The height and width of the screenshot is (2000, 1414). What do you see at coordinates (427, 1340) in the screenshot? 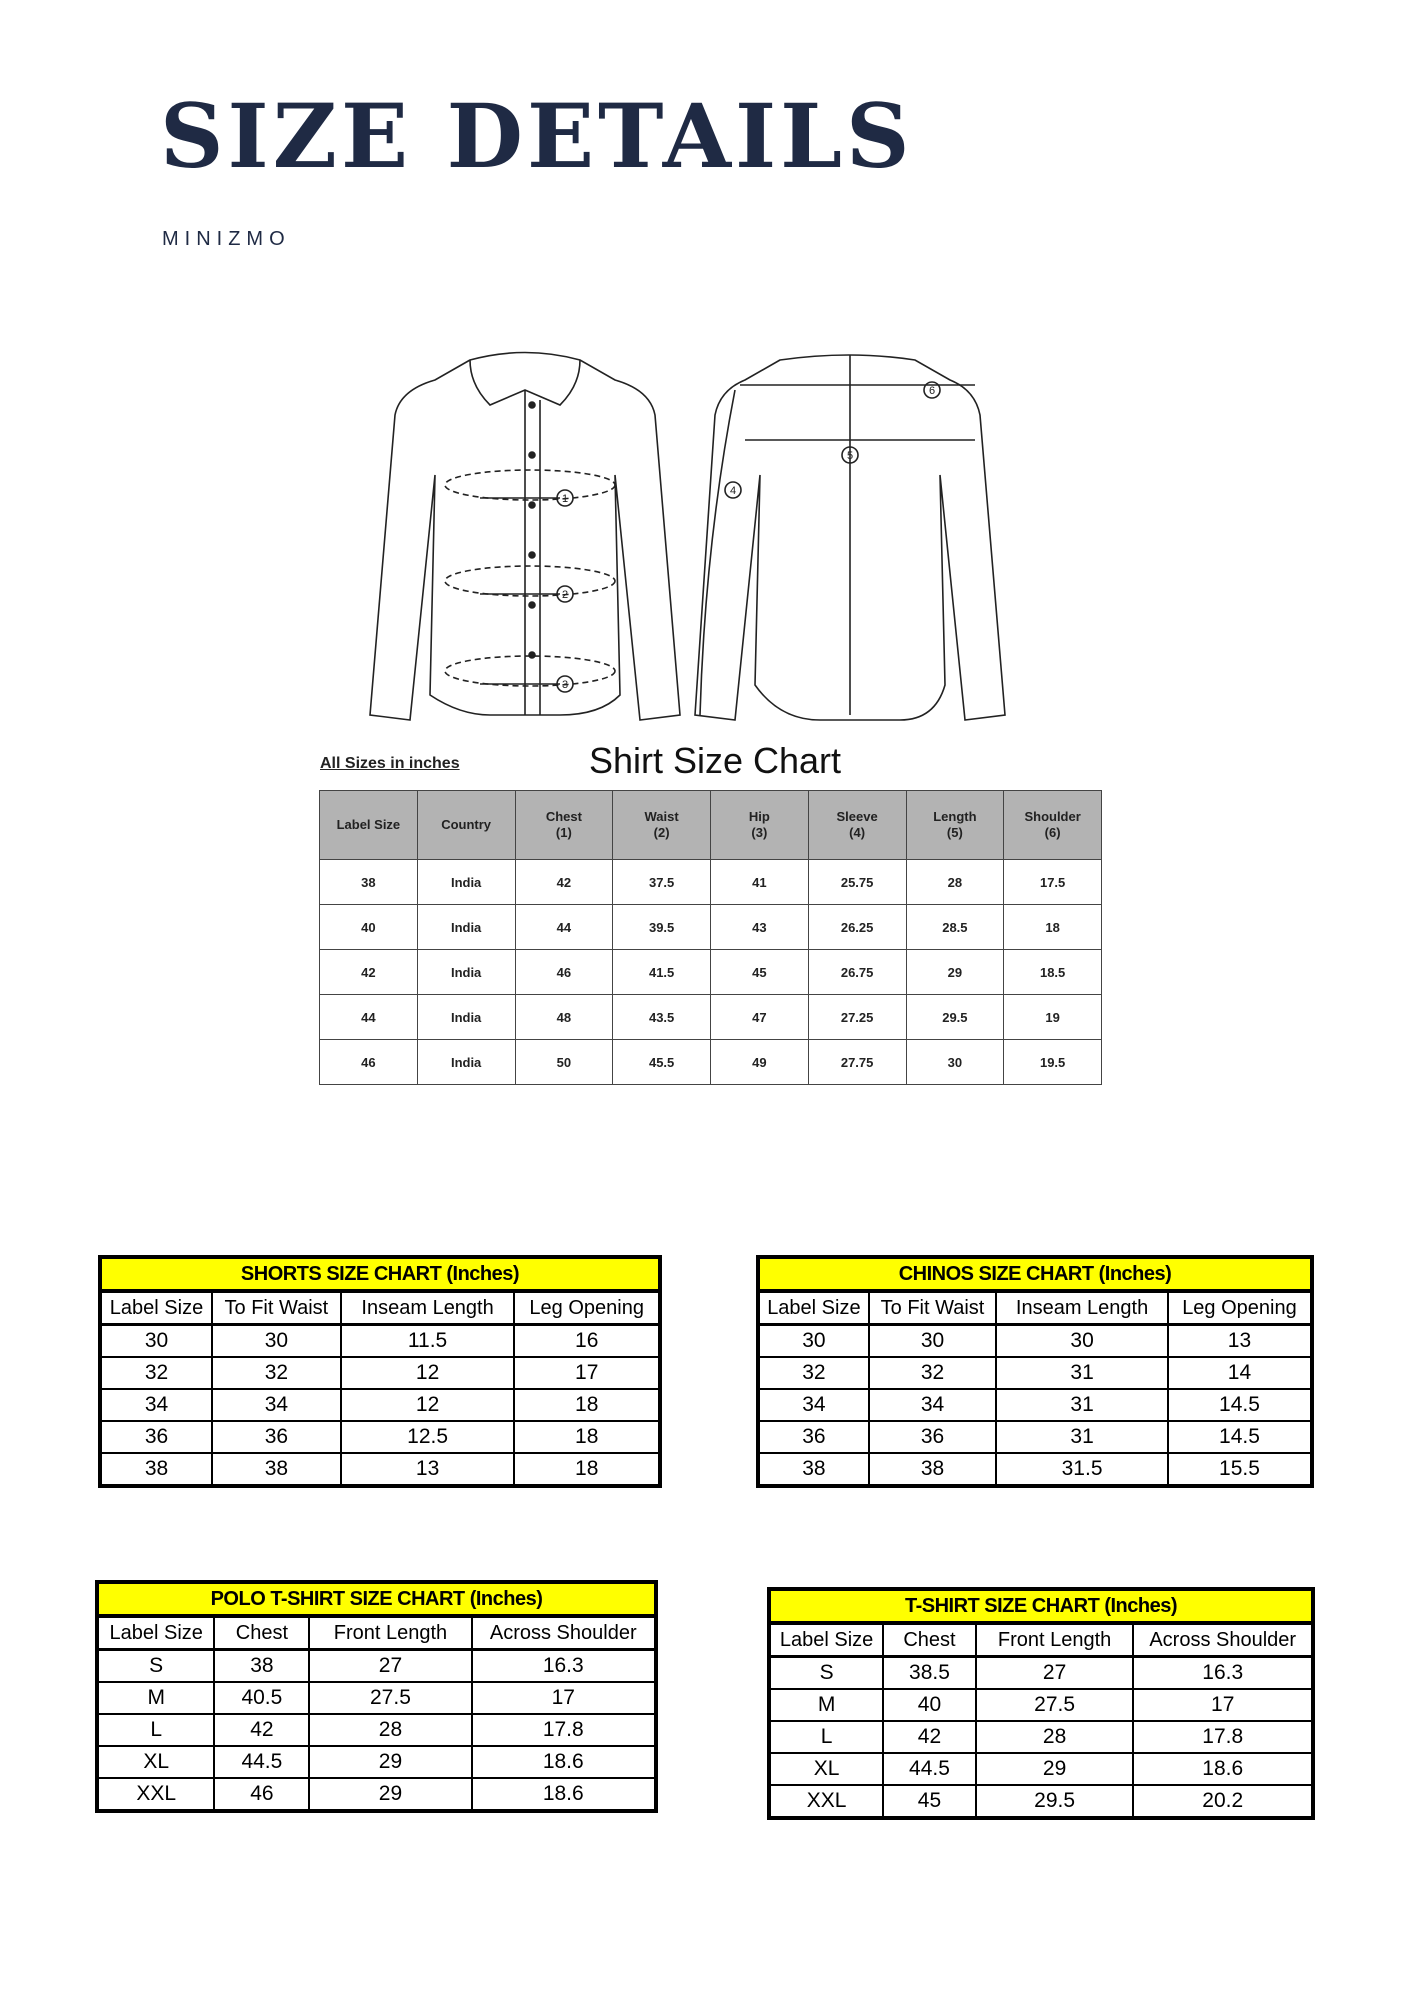
I see `table-cell: 11.5` at bounding box center [427, 1340].